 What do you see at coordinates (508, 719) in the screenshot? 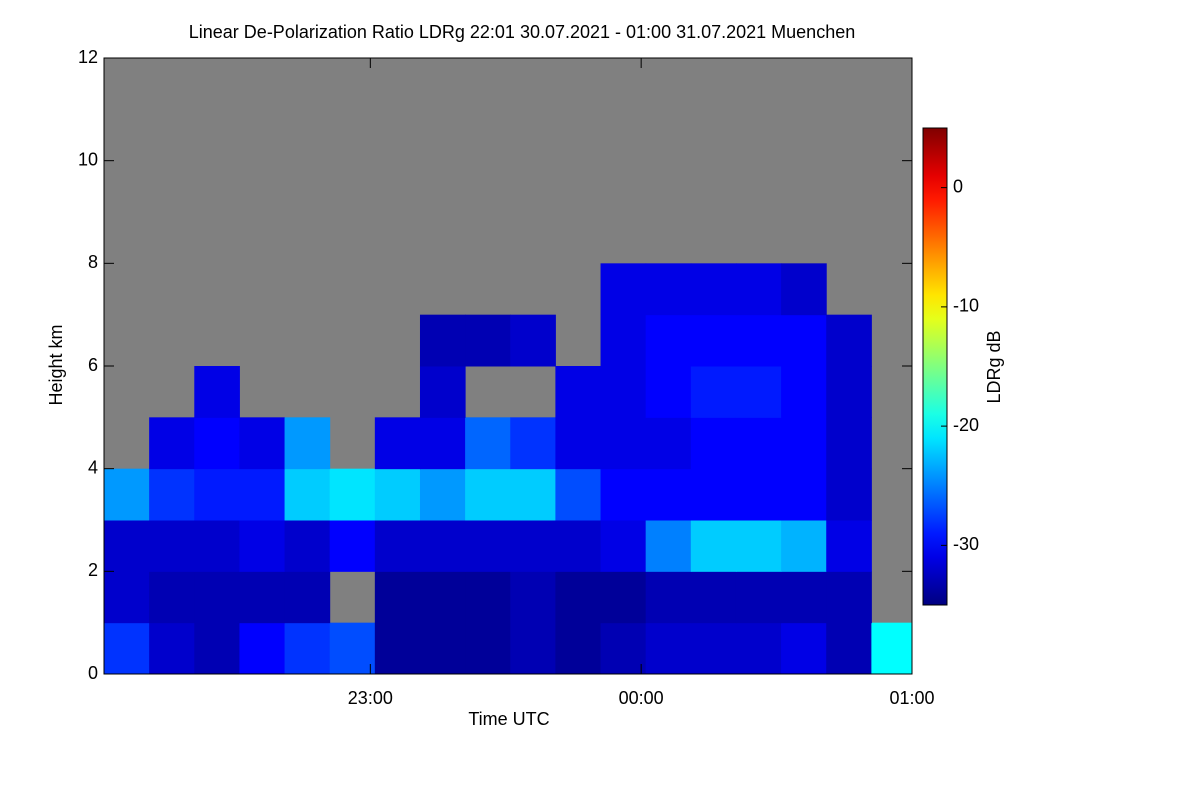
I see `x-axis-label: Time UTC` at bounding box center [508, 719].